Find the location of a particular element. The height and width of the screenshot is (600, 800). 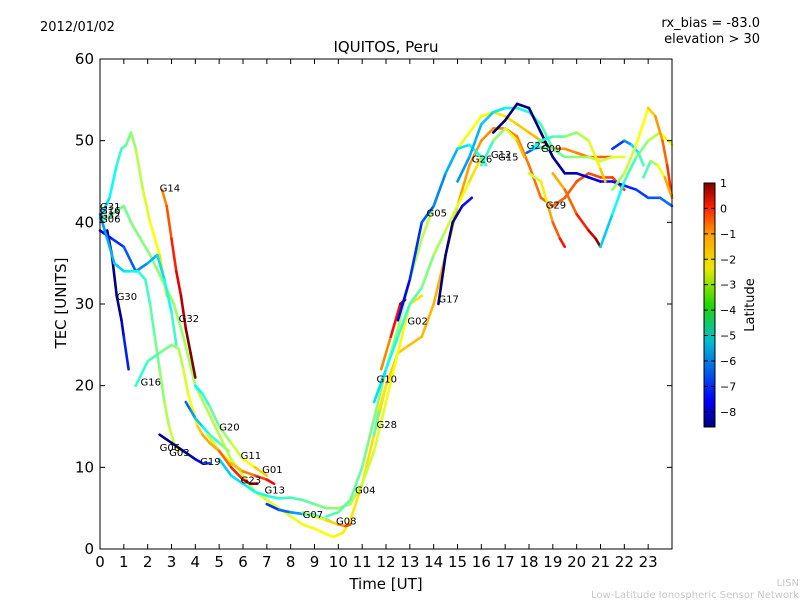

series-label-g23: G23 is located at coordinates (251, 481).